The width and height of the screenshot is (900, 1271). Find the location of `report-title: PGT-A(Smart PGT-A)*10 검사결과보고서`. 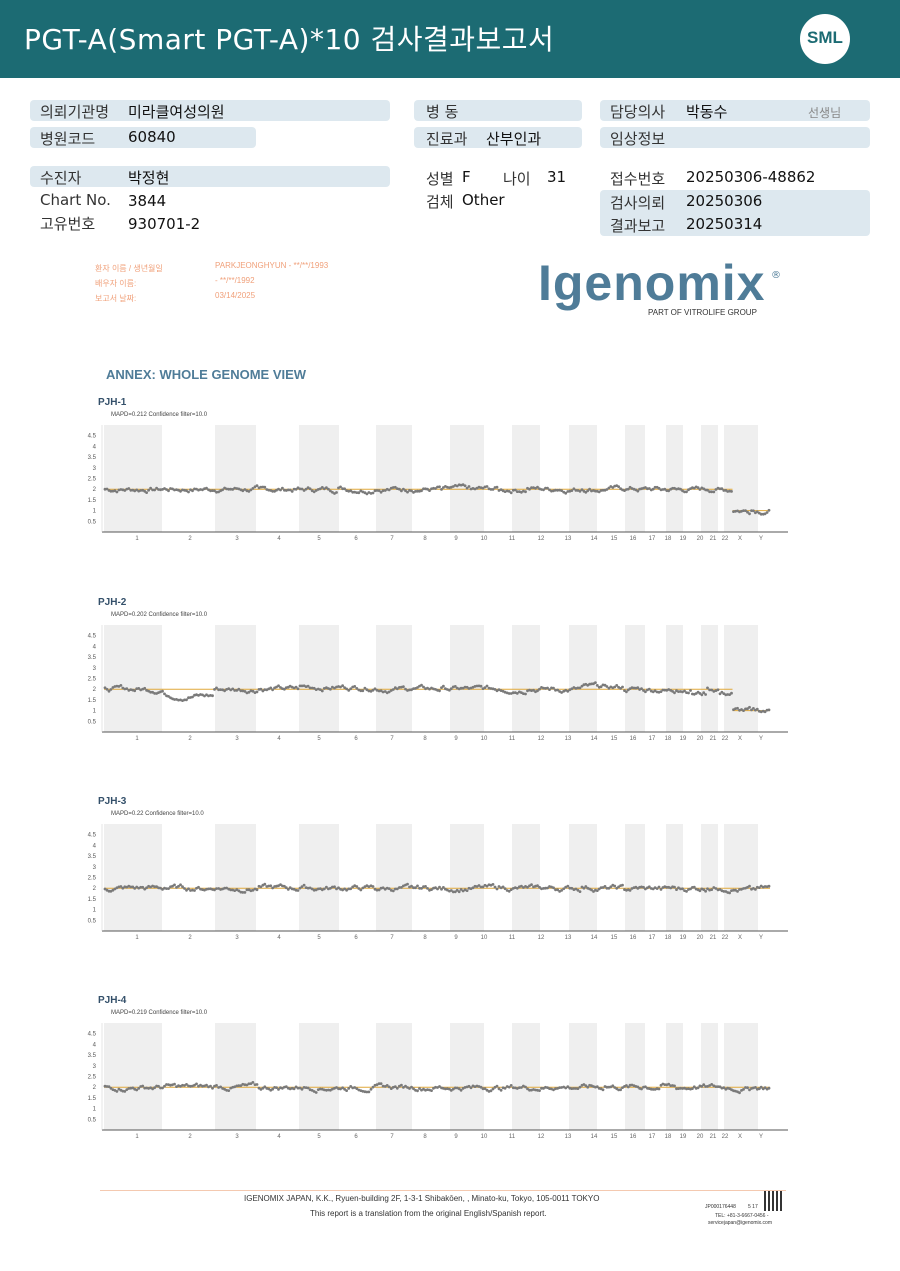

report-title: PGT-A(Smart PGT-A)*10 검사결과보고서 is located at coordinates (289, 39).